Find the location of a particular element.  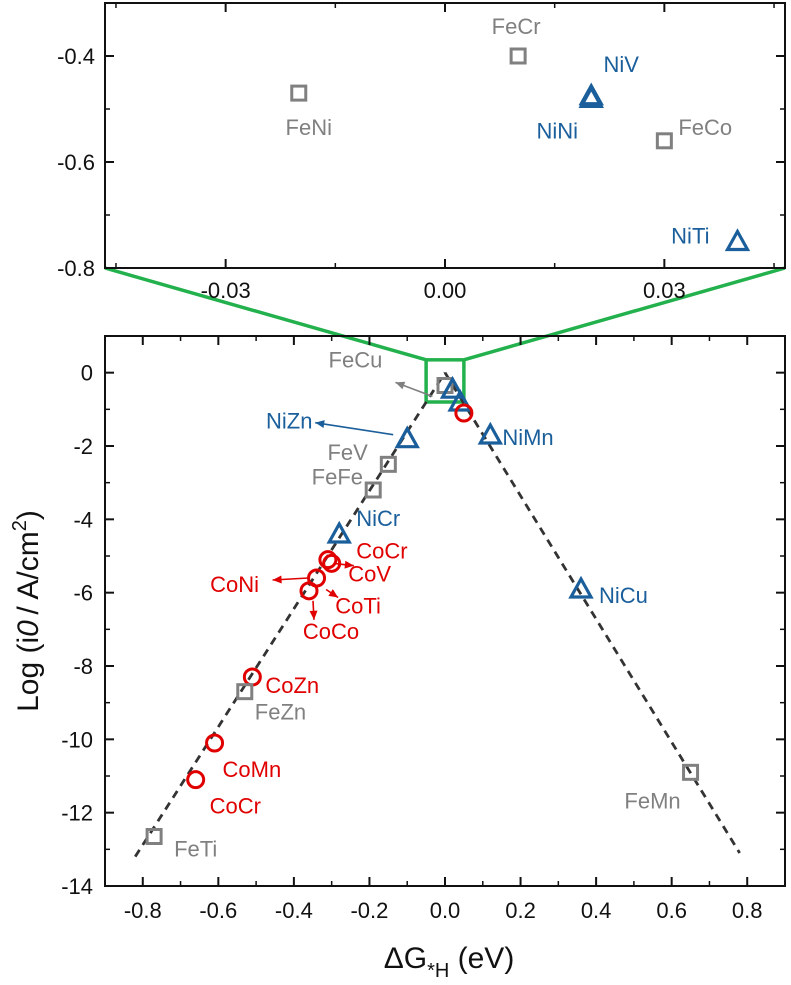

fecu-arrowhead is located at coordinates (400, 385).